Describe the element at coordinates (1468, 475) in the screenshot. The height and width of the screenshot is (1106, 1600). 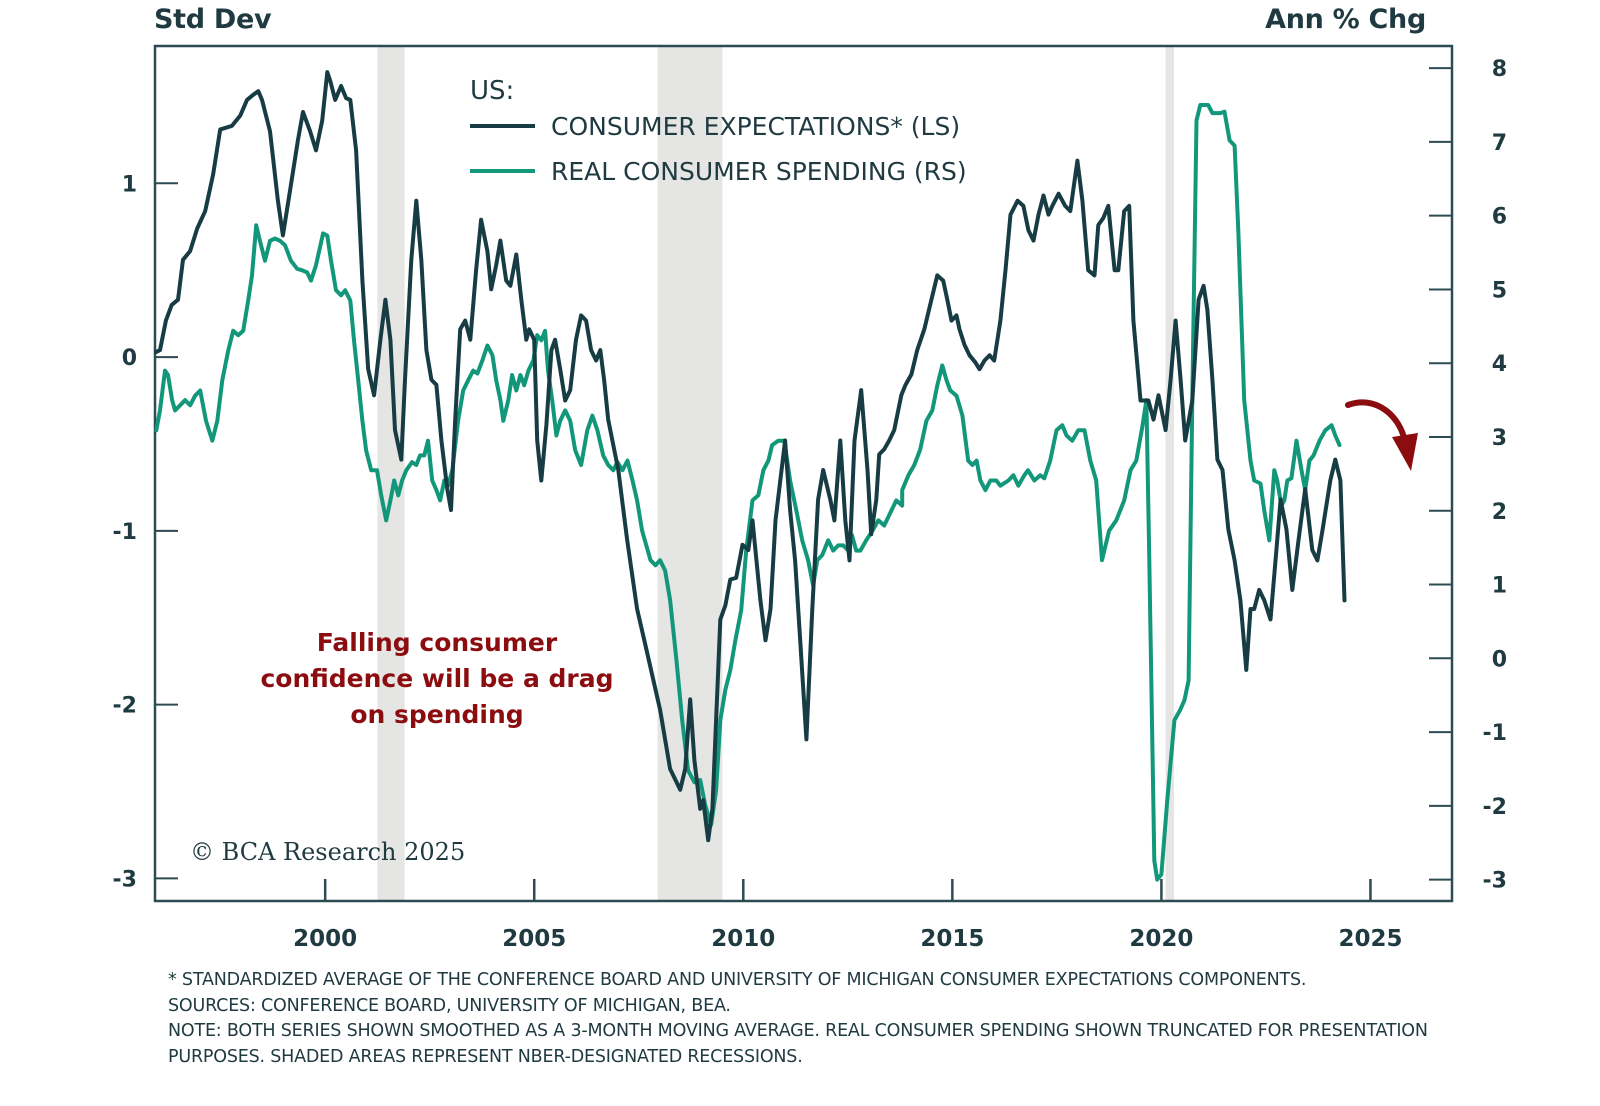
I see `right-axis: 8 7 6 5 4 3 2 1 0 -1 -2 -3` at that location.